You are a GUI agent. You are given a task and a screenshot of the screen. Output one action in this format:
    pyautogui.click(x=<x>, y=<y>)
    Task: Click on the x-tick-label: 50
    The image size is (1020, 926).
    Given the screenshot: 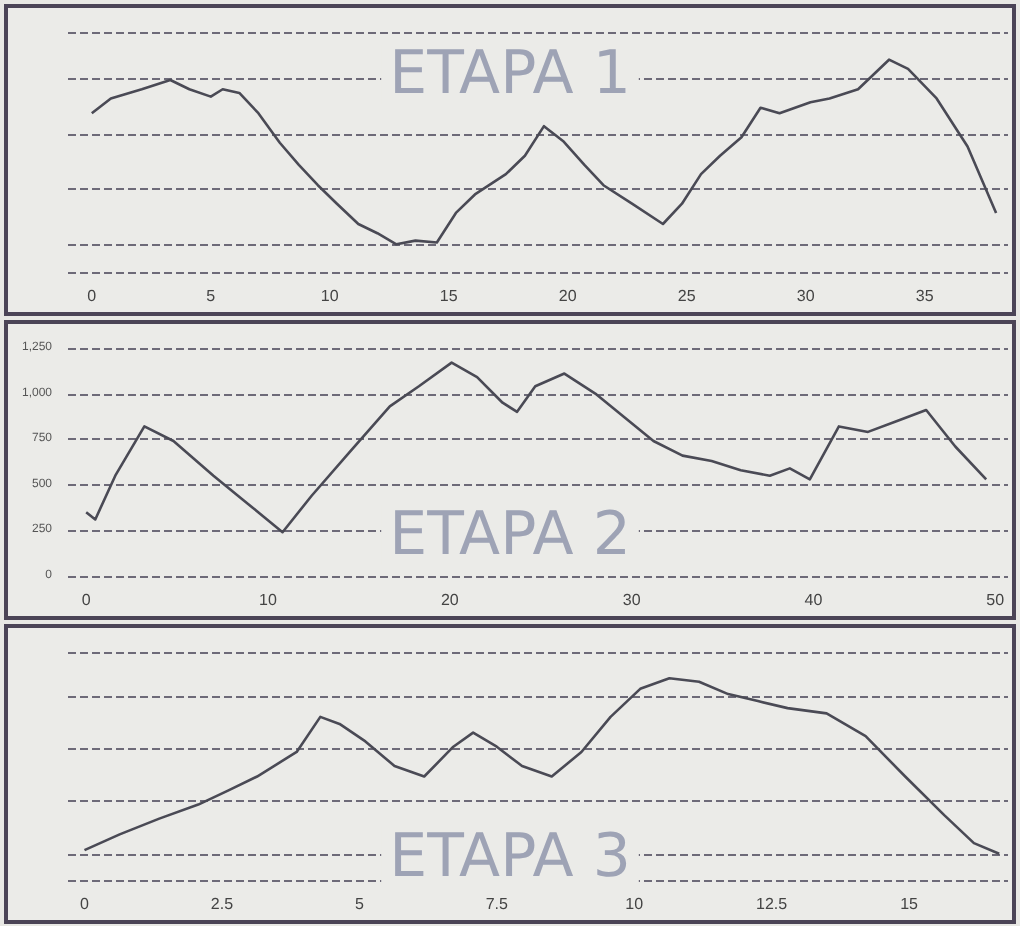 What is the action you would take?
    pyautogui.click(x=996, y=600)
    